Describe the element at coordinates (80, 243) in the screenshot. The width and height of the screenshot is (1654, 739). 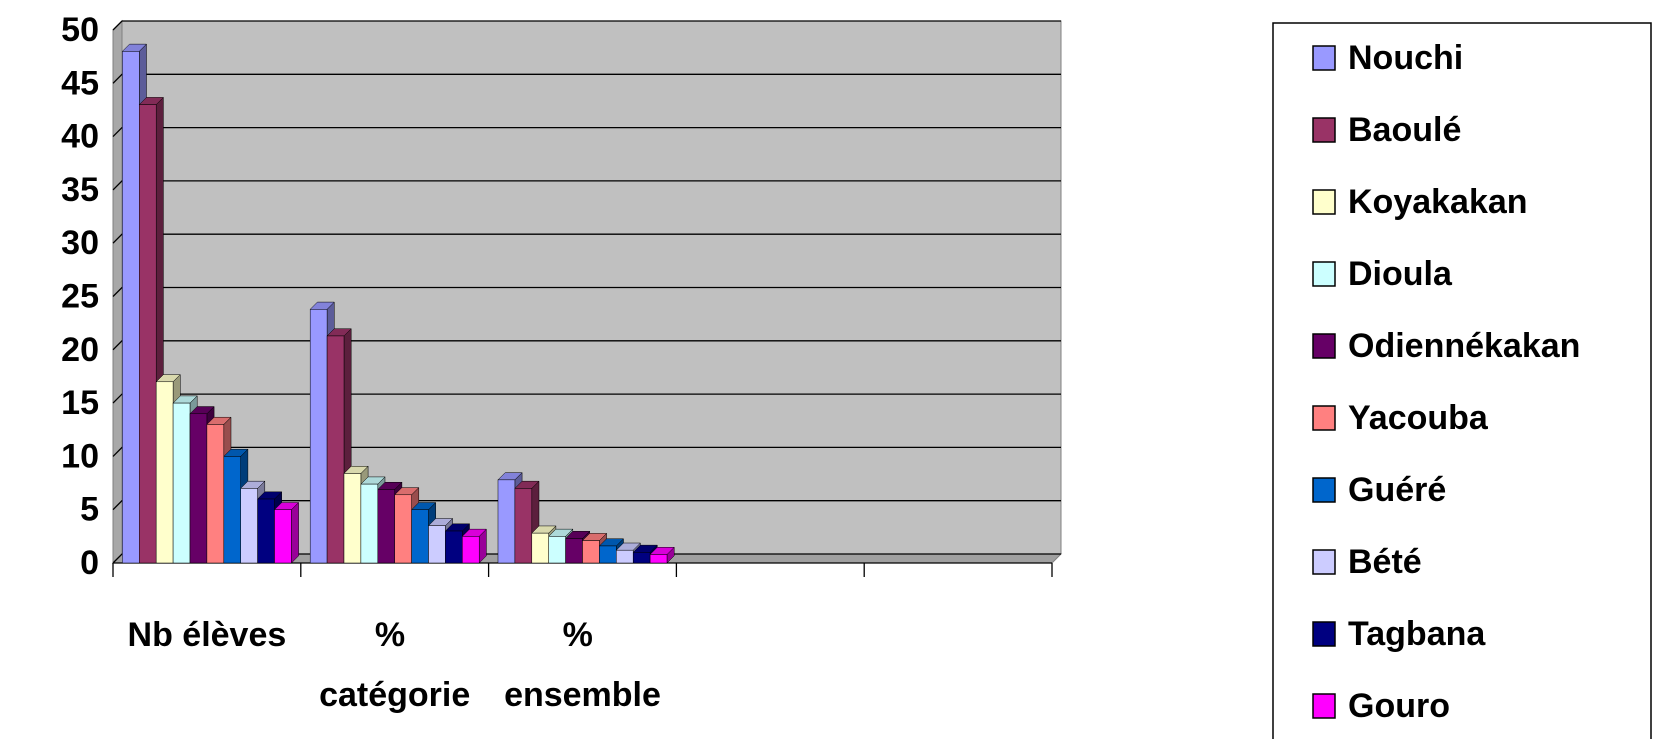
I see `y-tick-label: 30` at that location.